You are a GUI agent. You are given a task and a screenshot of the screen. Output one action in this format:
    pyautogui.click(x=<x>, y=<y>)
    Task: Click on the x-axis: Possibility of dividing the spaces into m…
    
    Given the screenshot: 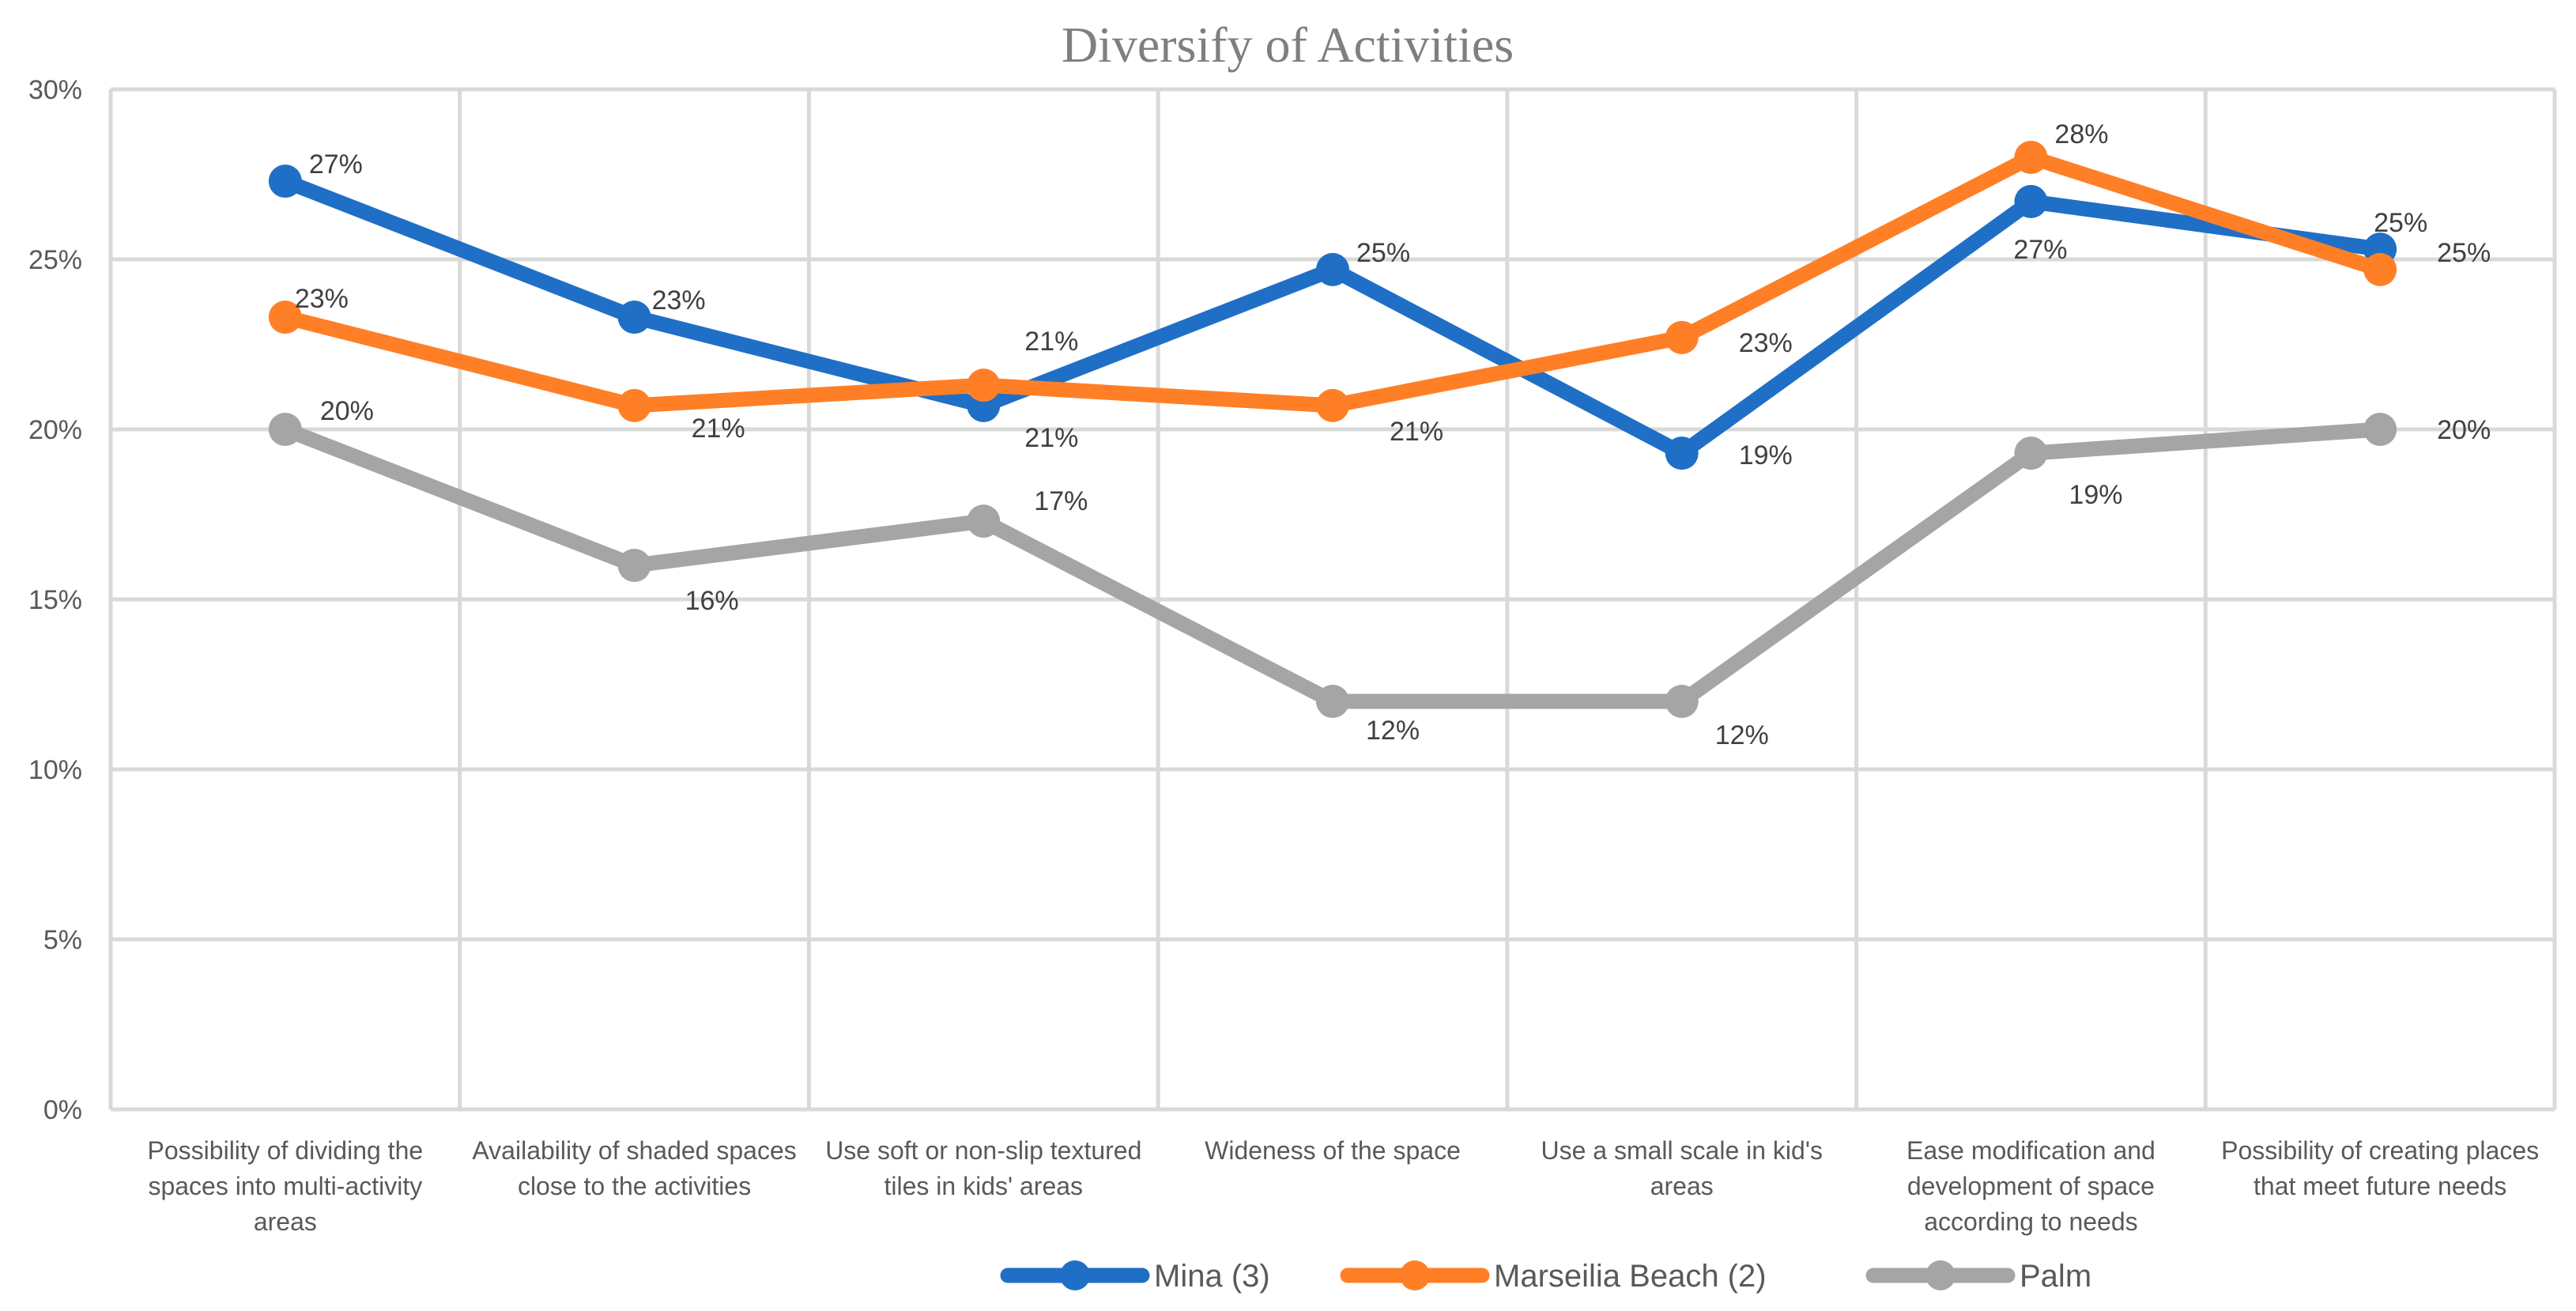 What is the action you would take?
    pyautogui.click(x=1344, y=1186)
    